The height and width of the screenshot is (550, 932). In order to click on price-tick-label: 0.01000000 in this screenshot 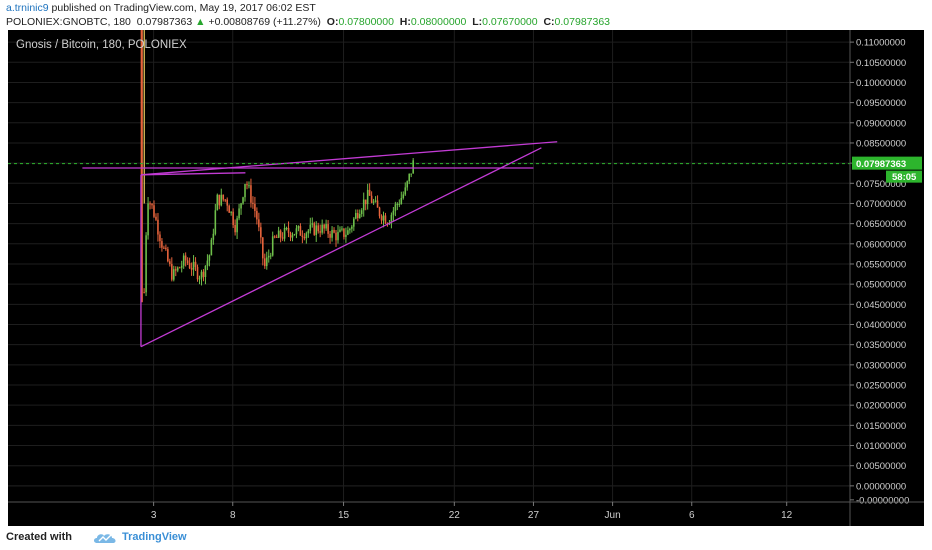, I will do `click(881, 446)`.